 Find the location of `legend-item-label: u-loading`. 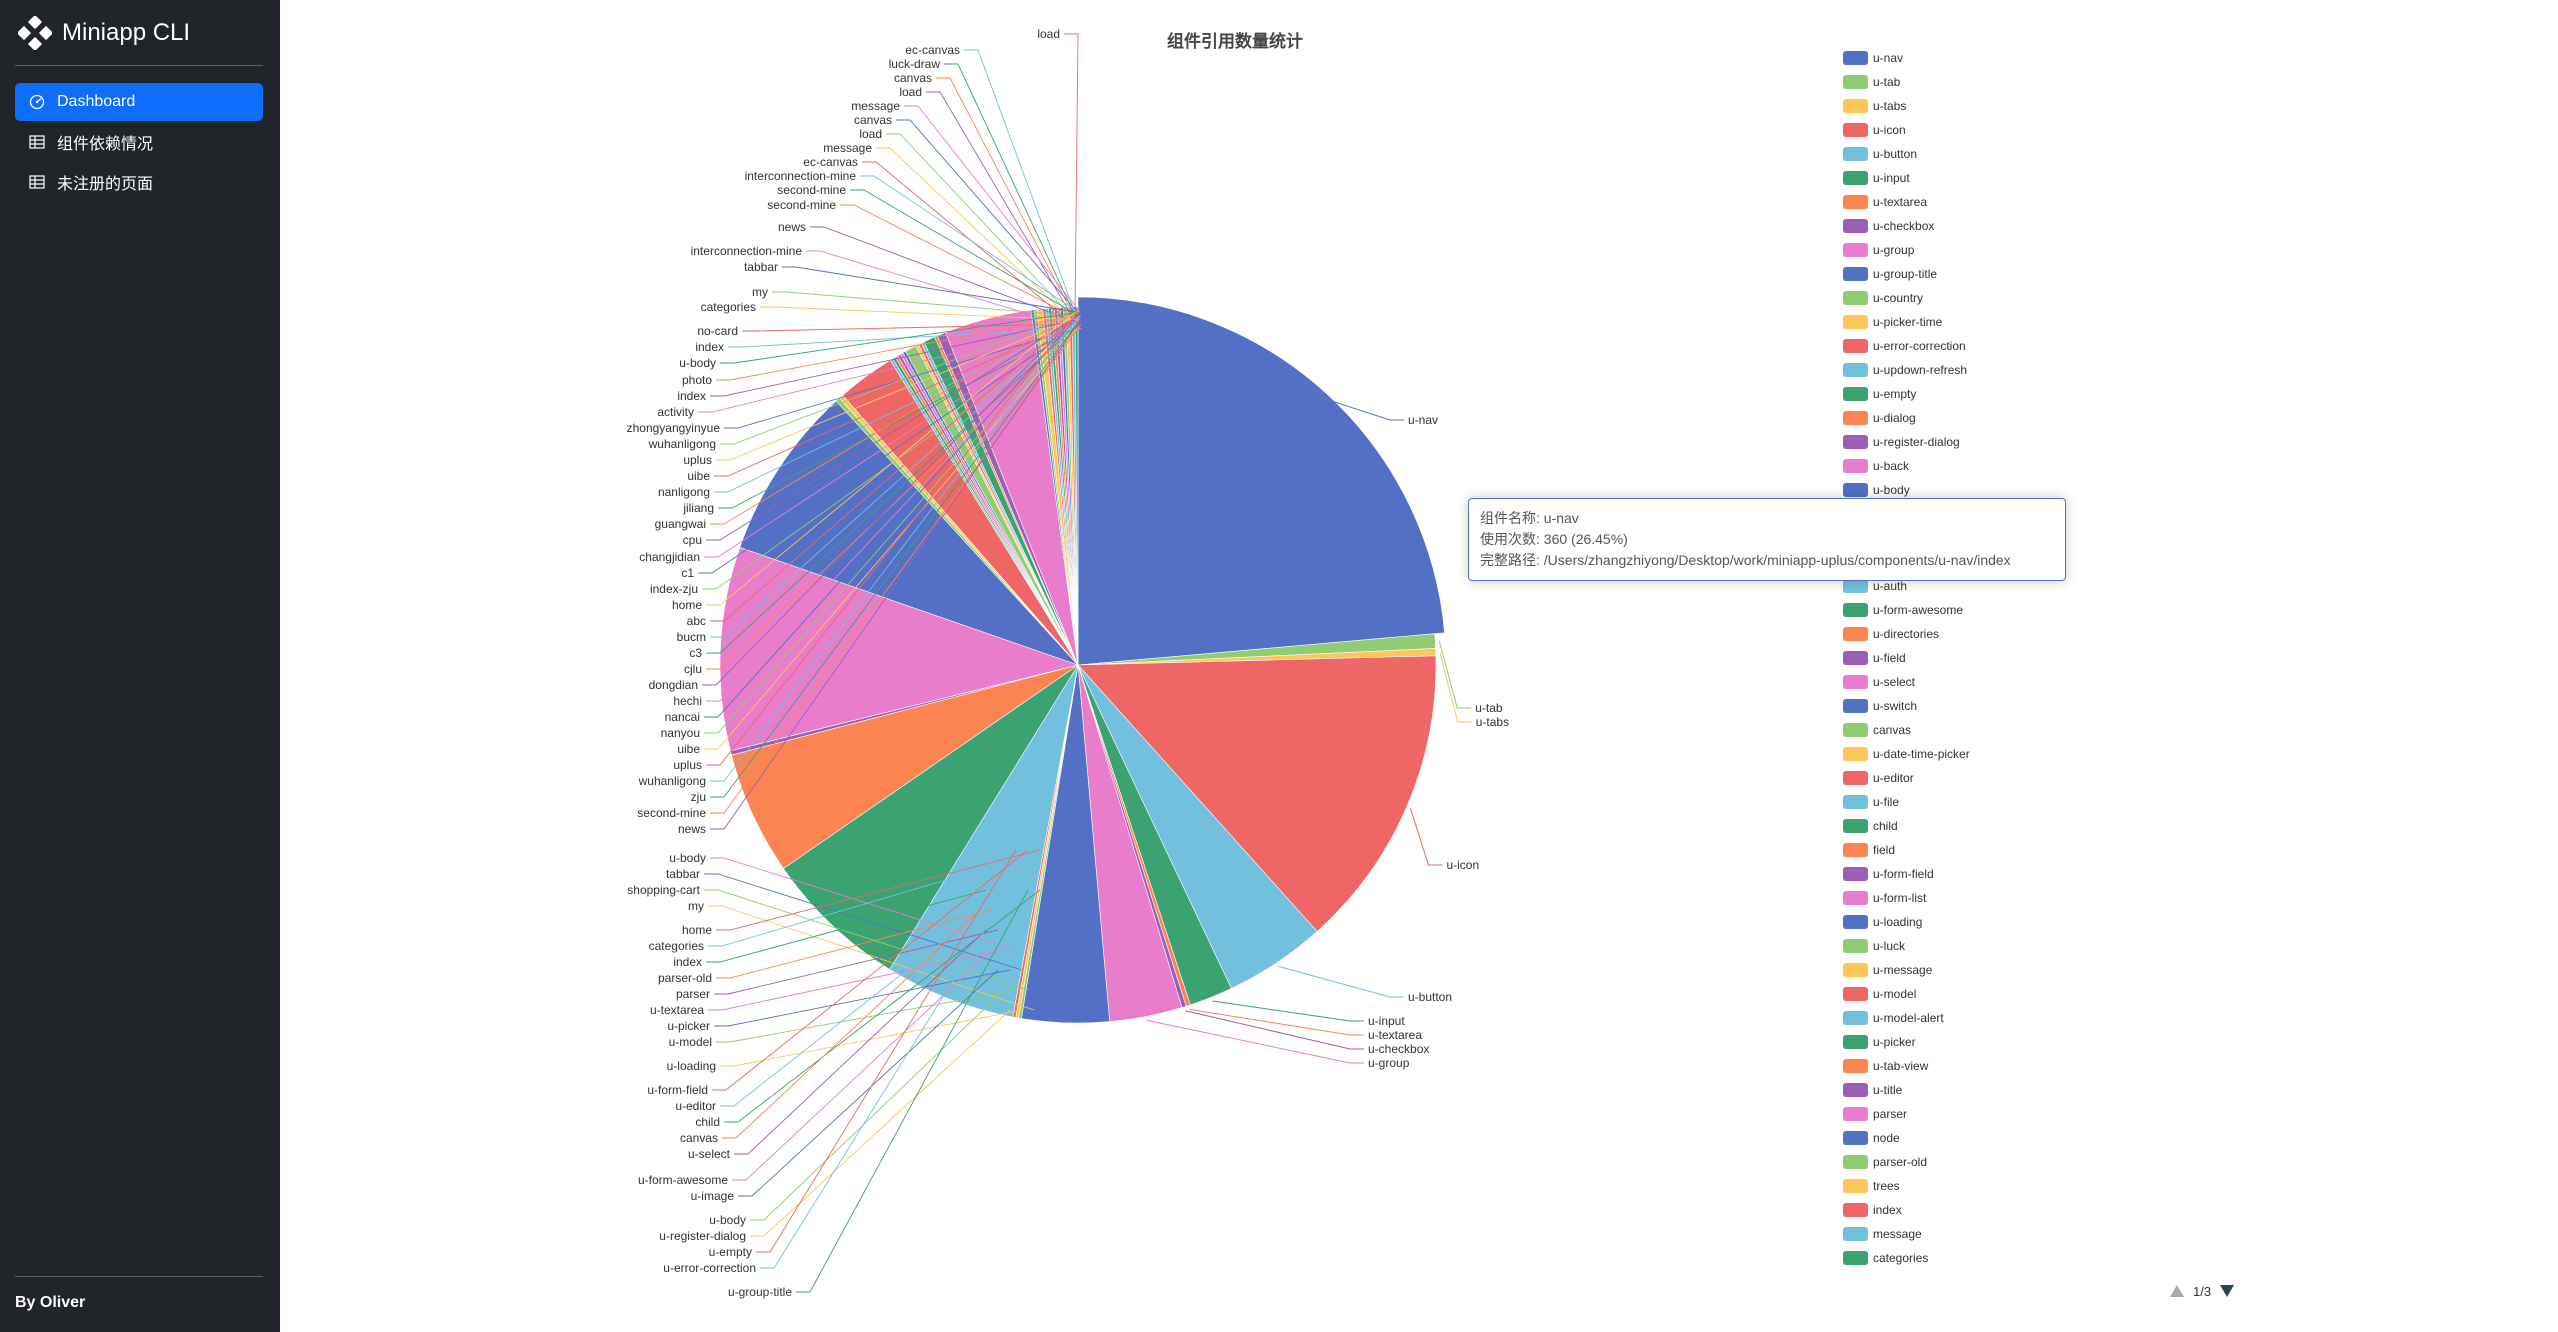

legend-item-label: u-loading is located at coordinates (1897, 922).